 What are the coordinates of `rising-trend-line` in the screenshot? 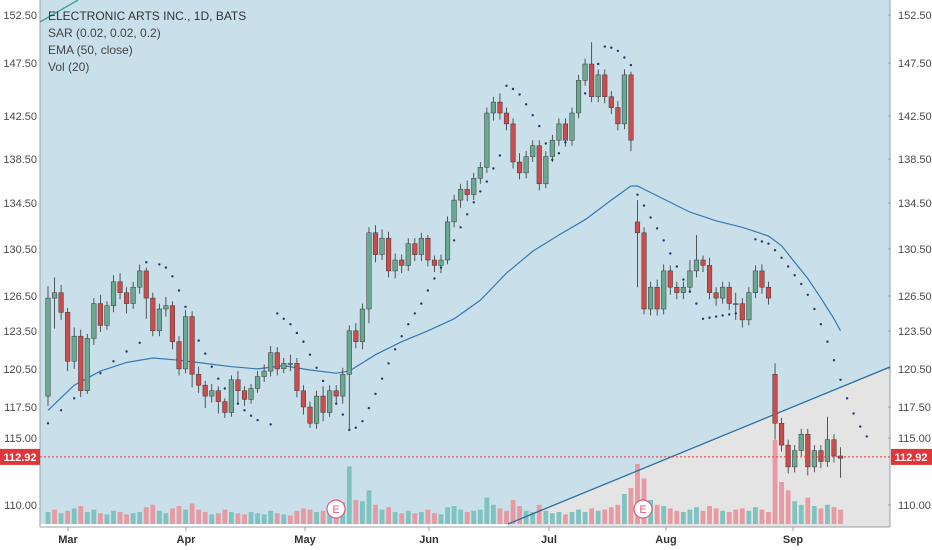 It's located at (699, 445).